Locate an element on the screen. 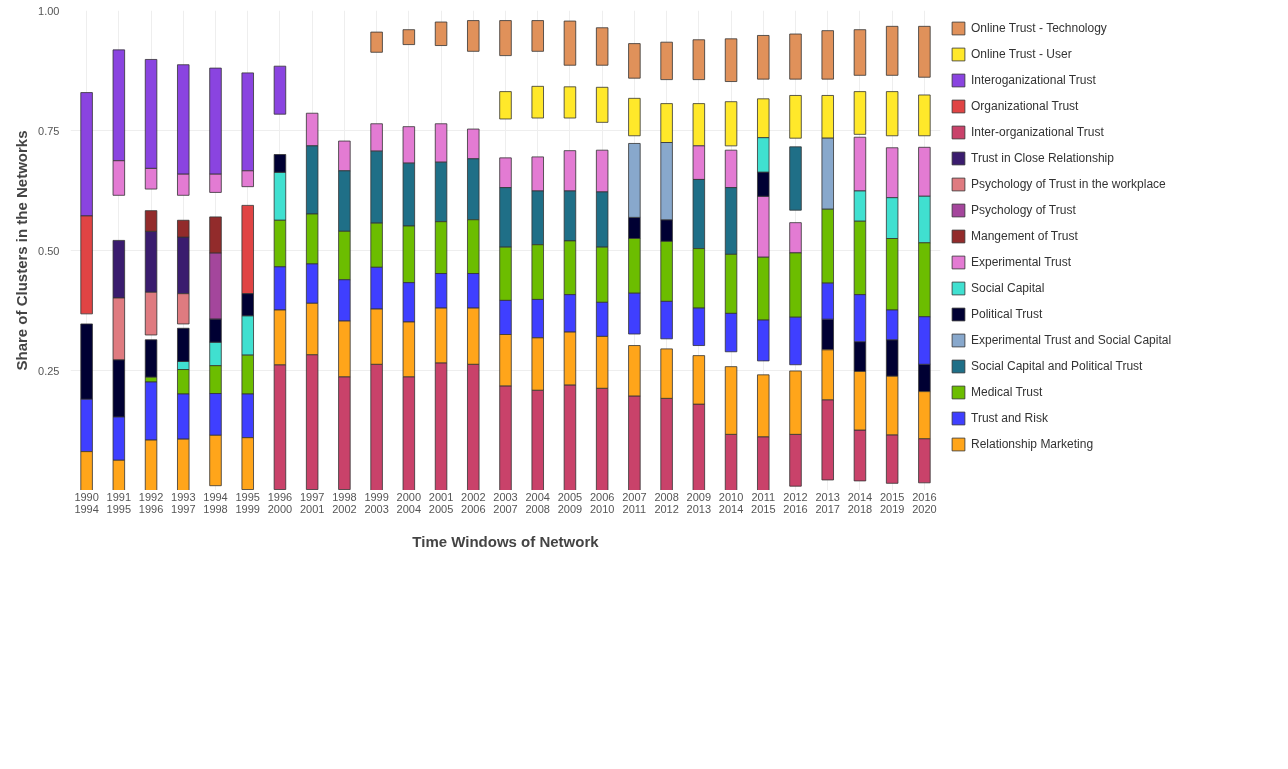 This screenshot has width=1288, height=769. y-tick-label: 0.75 is located at coordinates (49, 130).